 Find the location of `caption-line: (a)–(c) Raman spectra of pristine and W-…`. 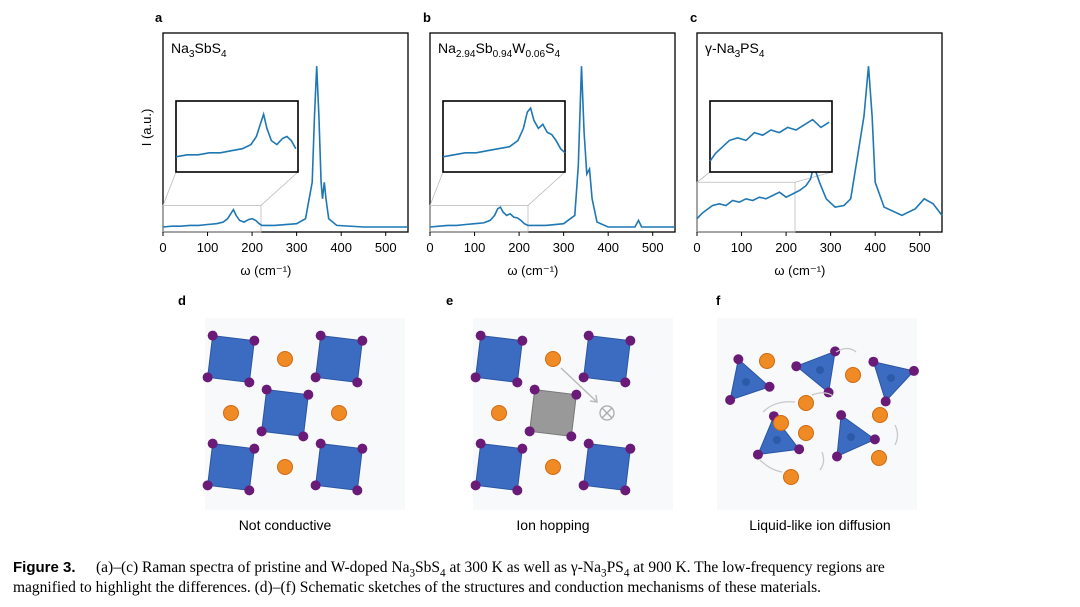

caption-line: (a)–(c) Raman spectra of pristine and W-… is located at coordinates (490, 569).